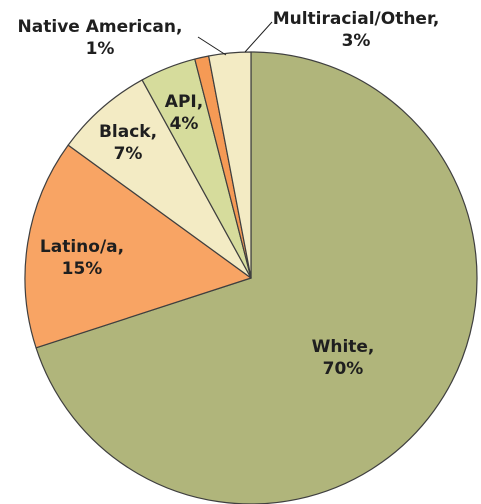 The width and height of the screenshot is (481, 504). I want to click on slice-value-multiracial-other: 3%, so click(356, 41).